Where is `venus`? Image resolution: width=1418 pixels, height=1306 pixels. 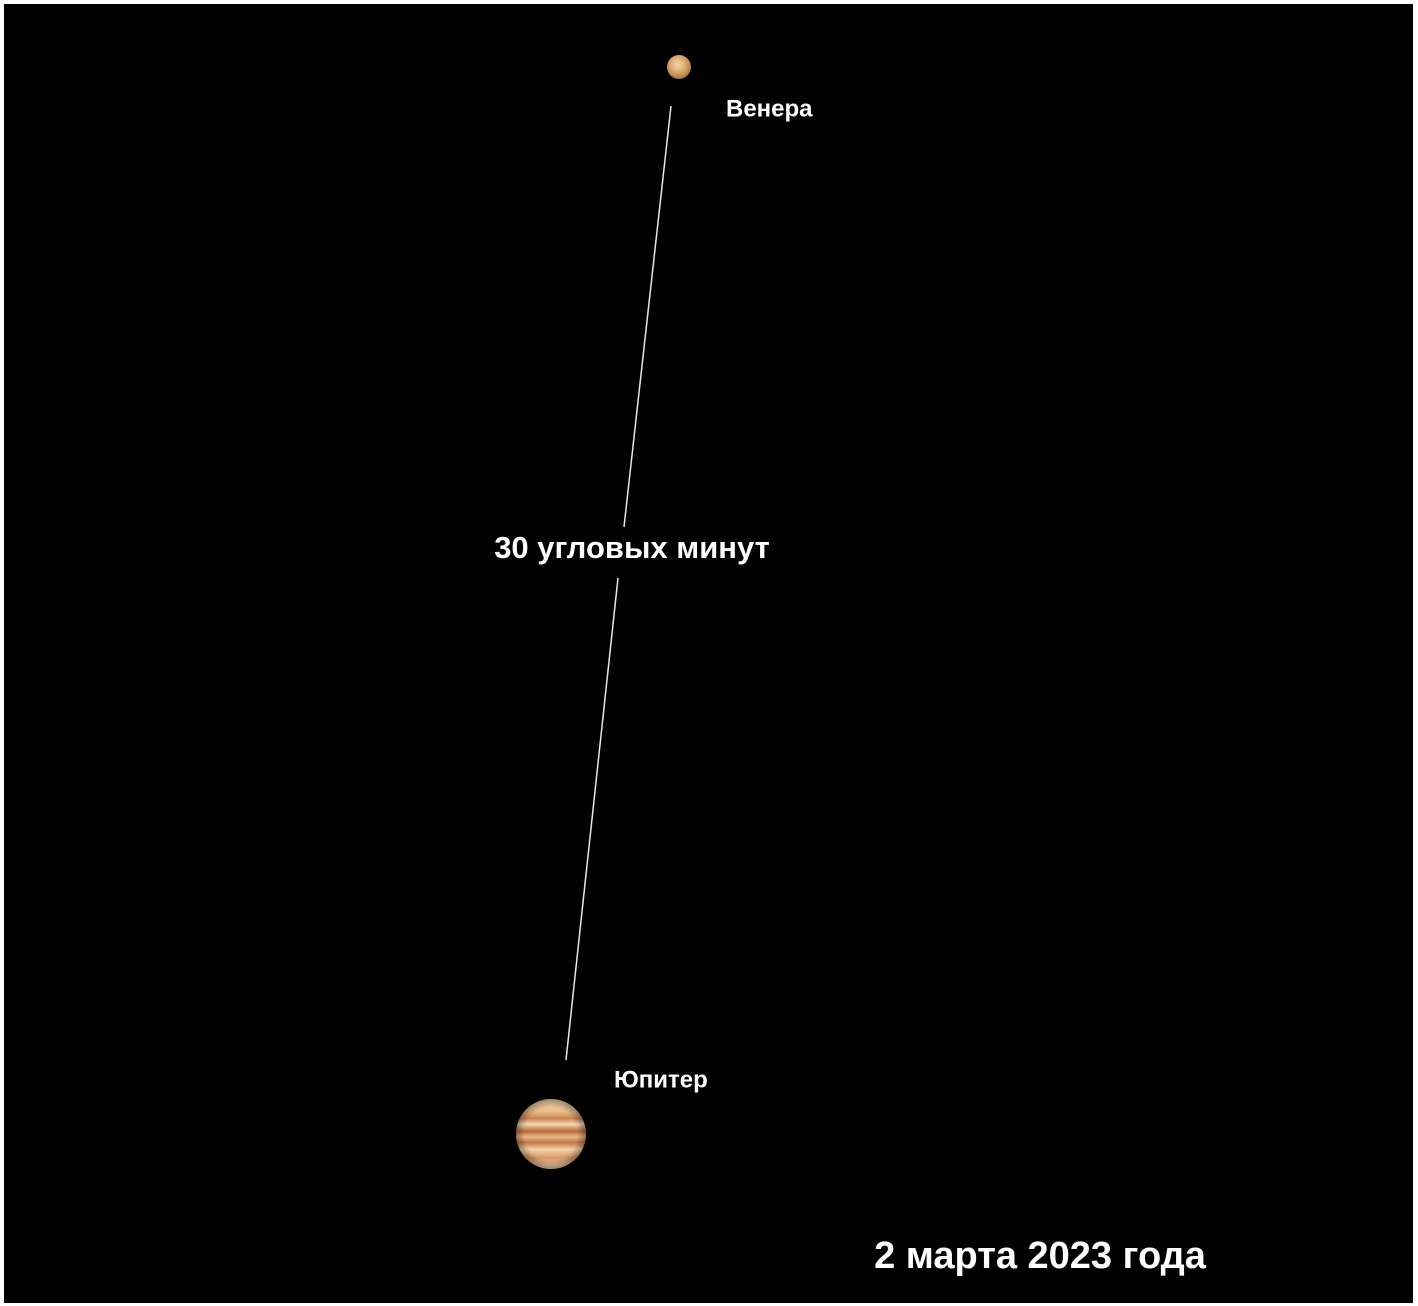
venus is located at coordinates (679, 67).